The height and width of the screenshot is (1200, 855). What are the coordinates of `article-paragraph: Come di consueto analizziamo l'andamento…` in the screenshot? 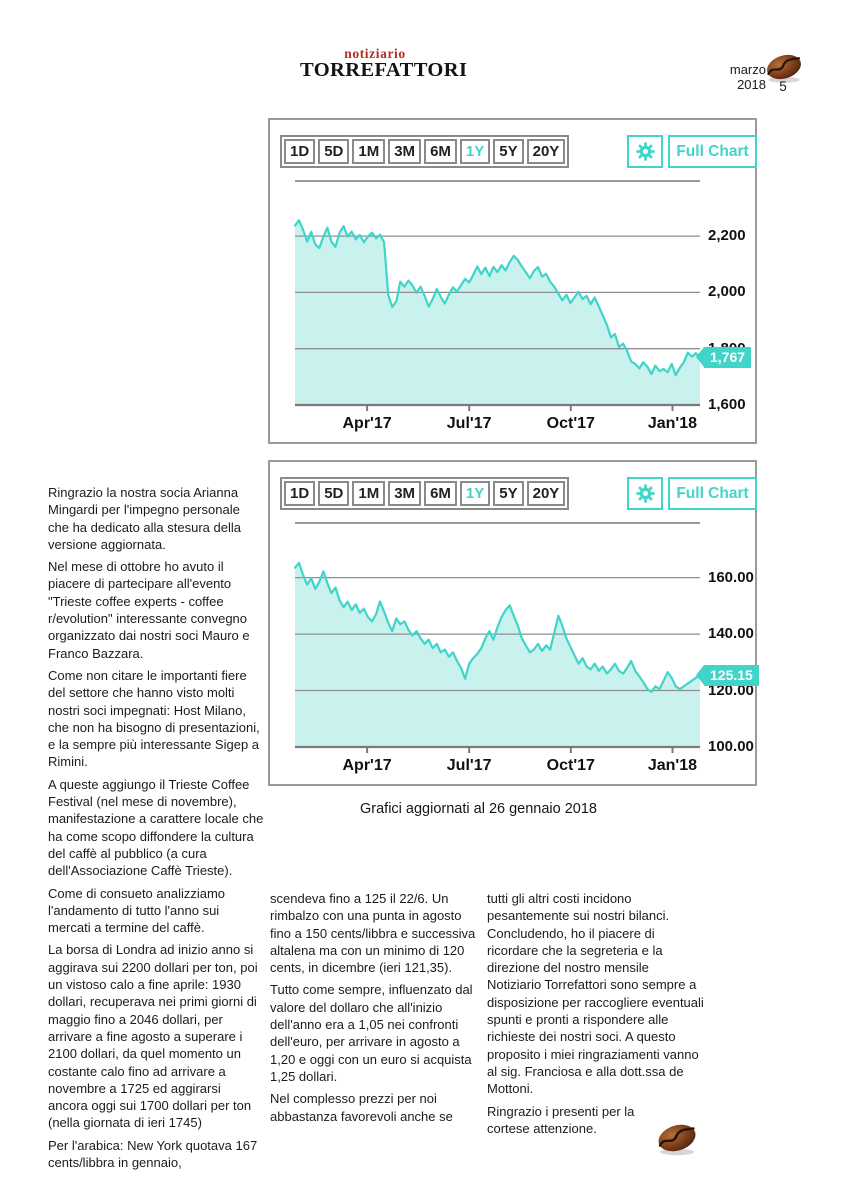 It's located at (137, 910).